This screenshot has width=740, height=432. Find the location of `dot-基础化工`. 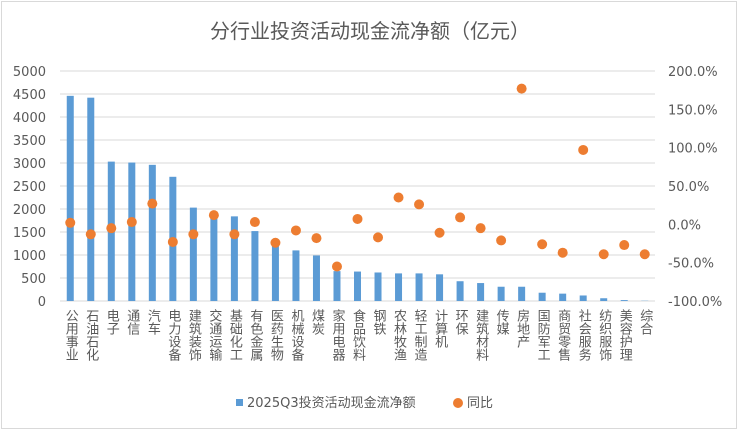

dot-基础化工 is located at coordinates (234, 234).